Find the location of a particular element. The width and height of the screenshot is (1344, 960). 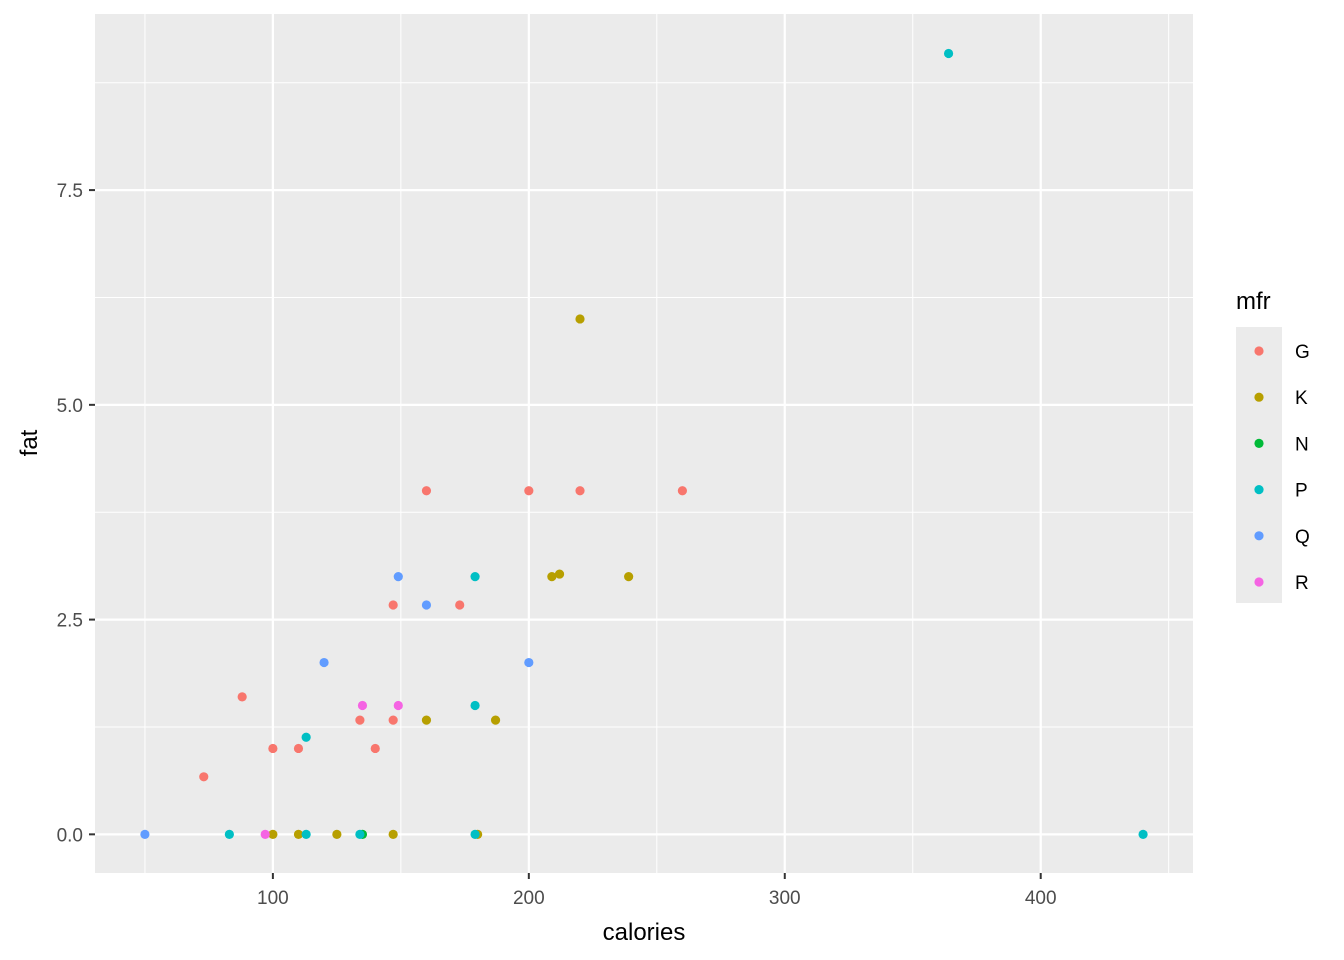

legend-key-q is located at coordinates (1259, 536).